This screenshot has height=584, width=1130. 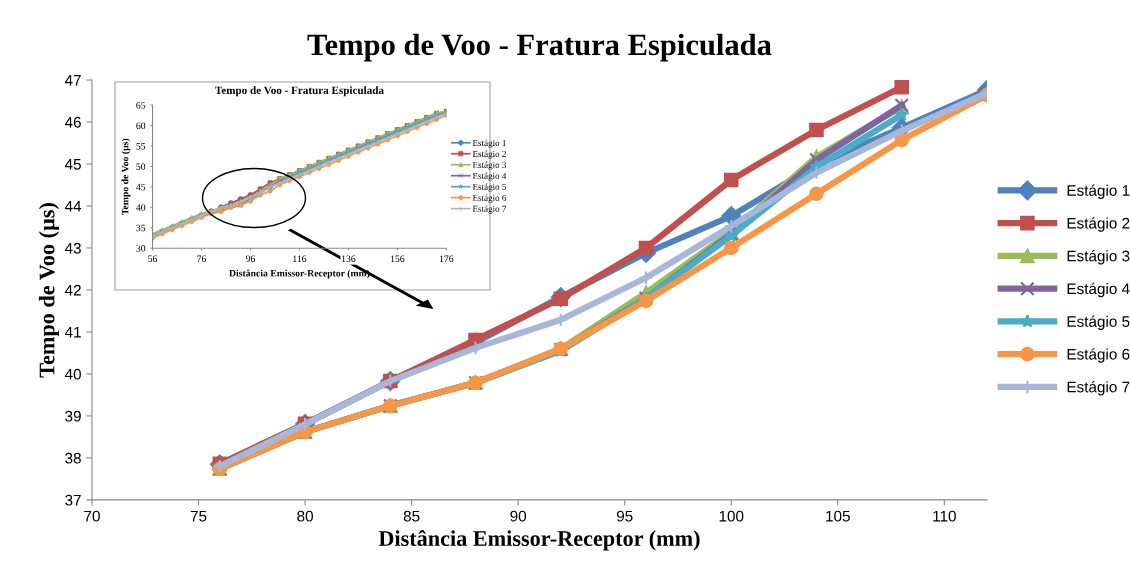 I want to click on y-tick-label: 39, so click(x=73, y=416).